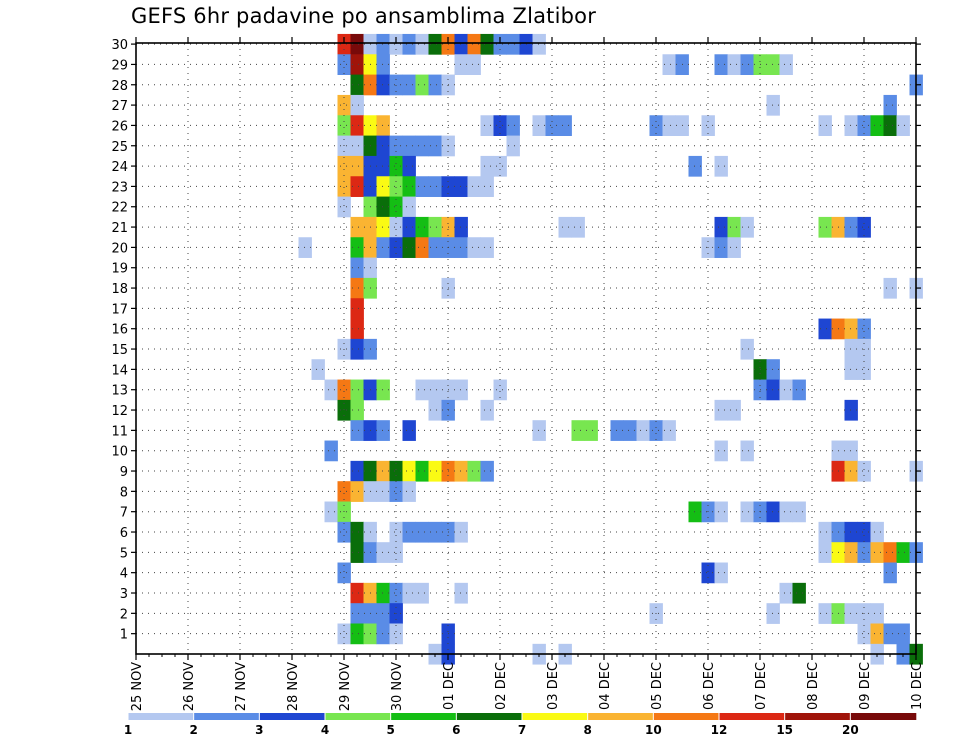 The width and height of the screenshot is (960, 742). What do you see at coordinates (119, 228) in the screenshot?
I see `y-tick-label: 21` at bounding box center [119, 228].